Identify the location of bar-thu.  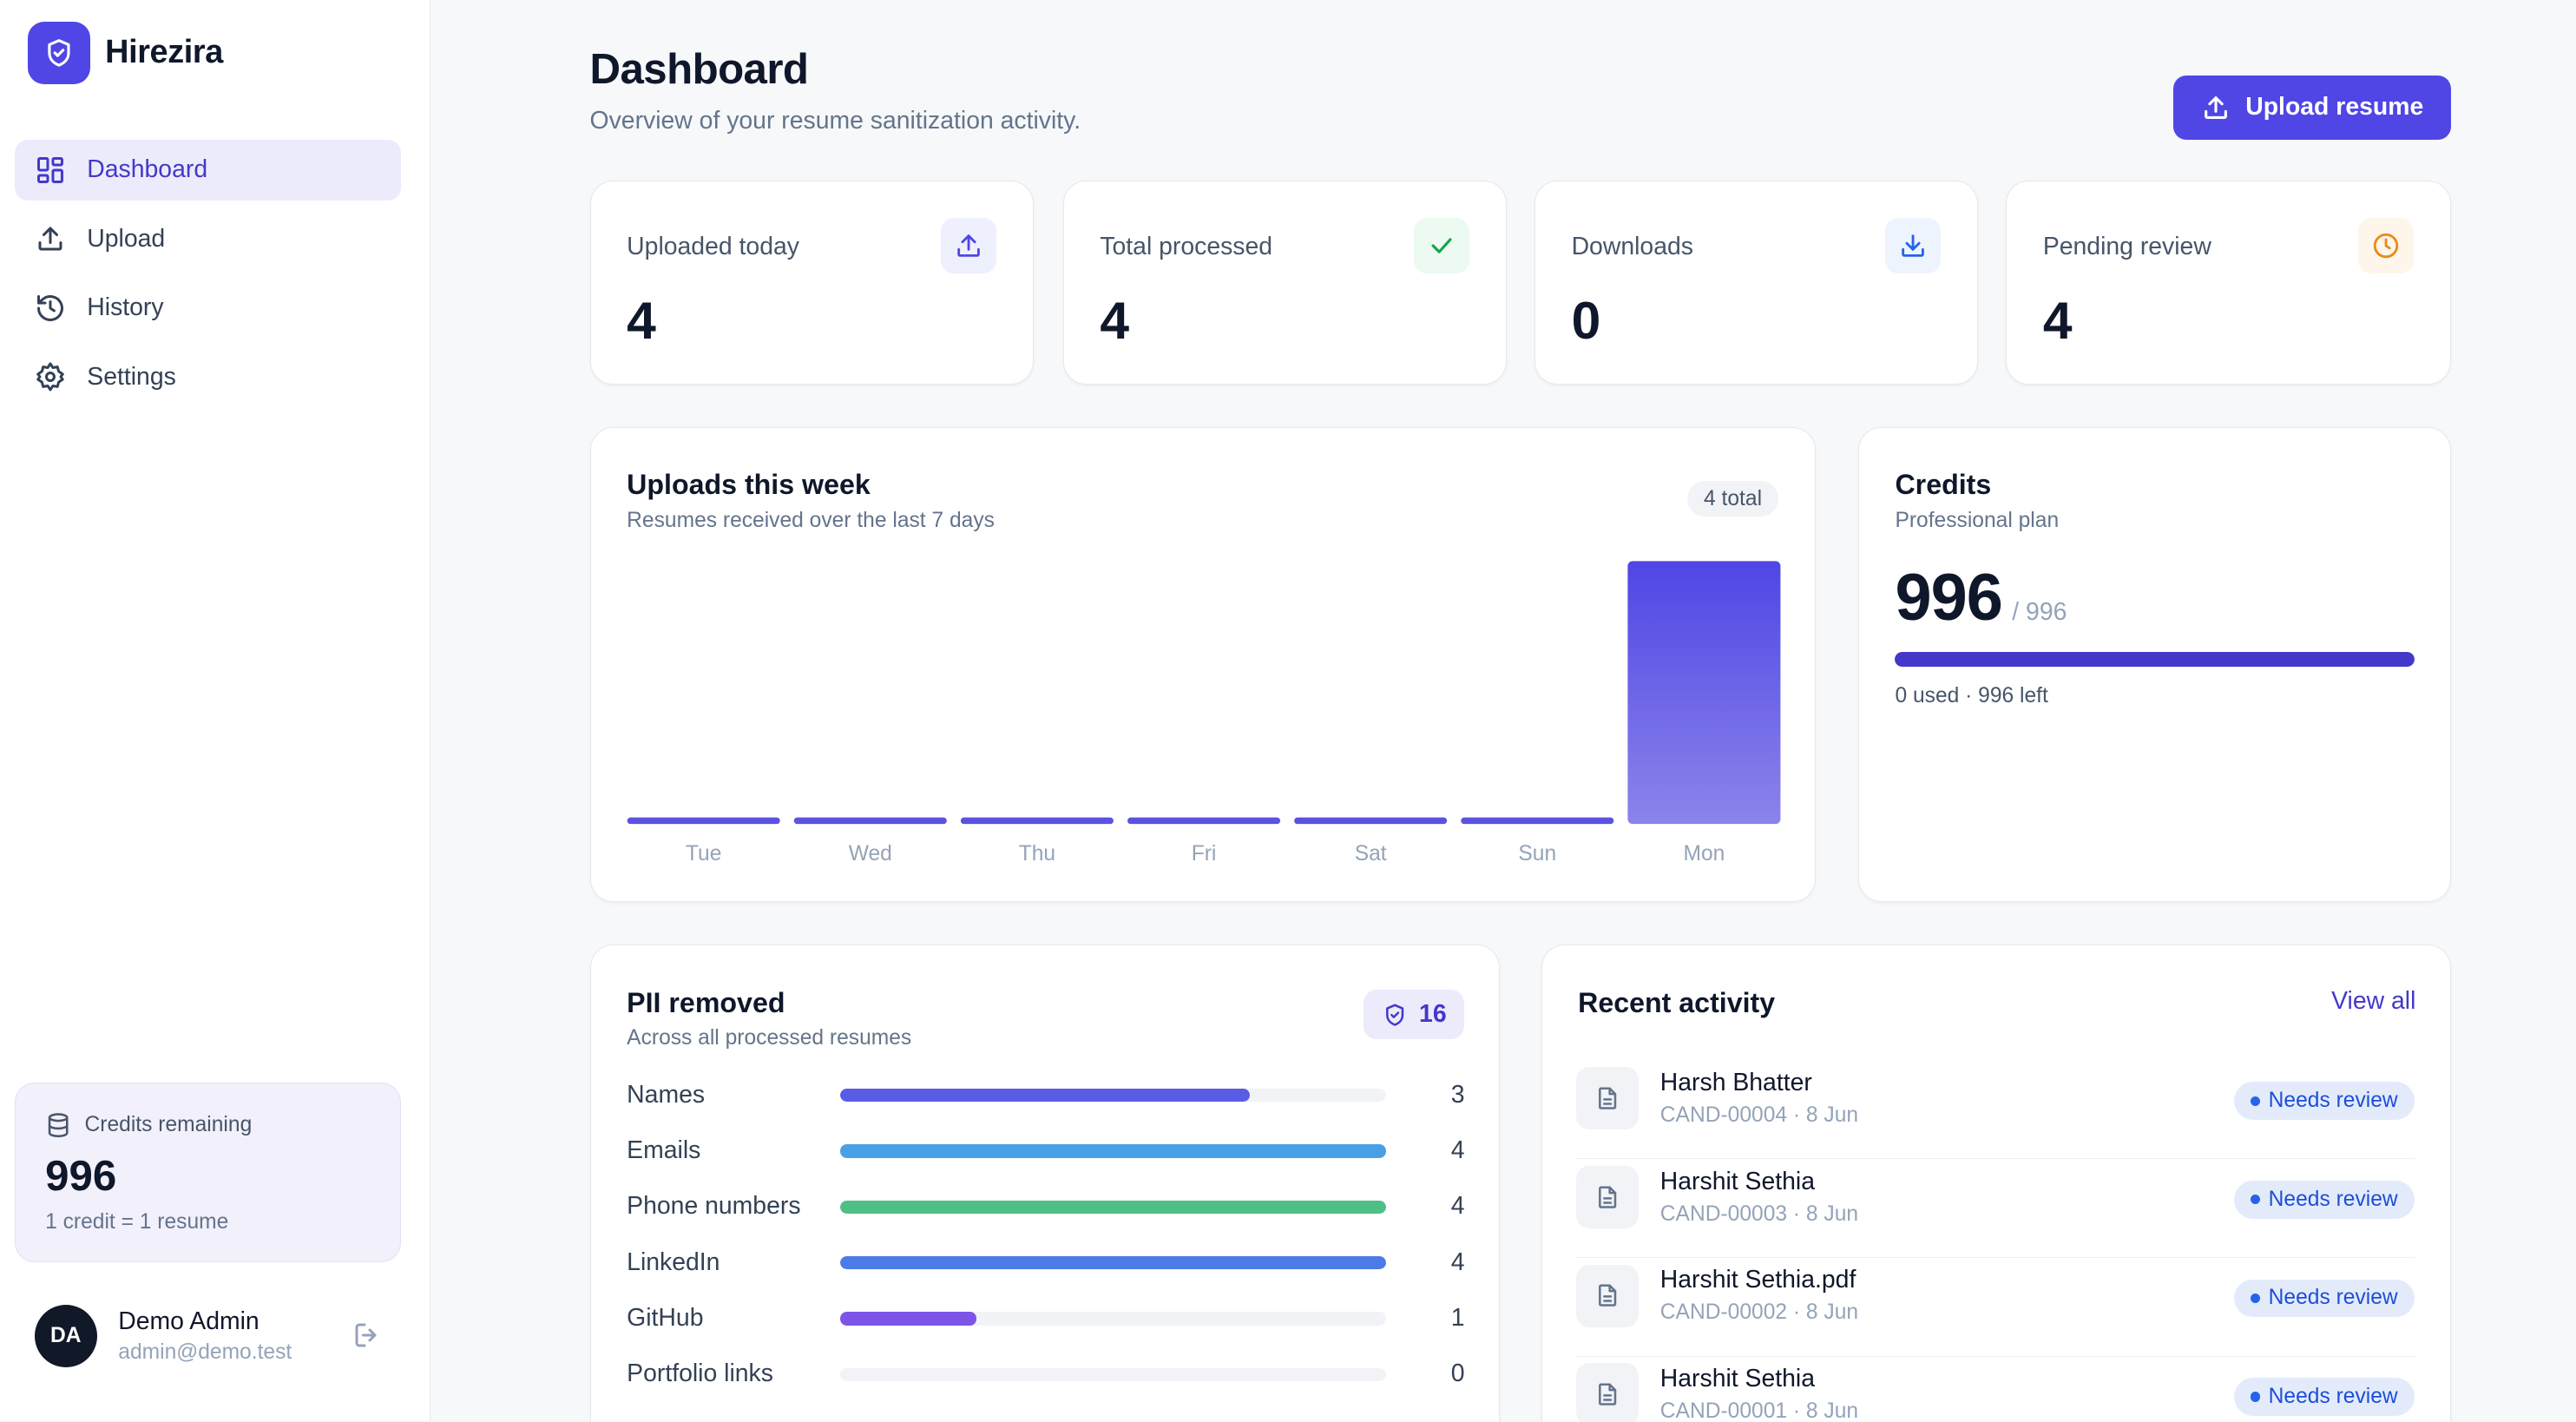
(1037, 821).